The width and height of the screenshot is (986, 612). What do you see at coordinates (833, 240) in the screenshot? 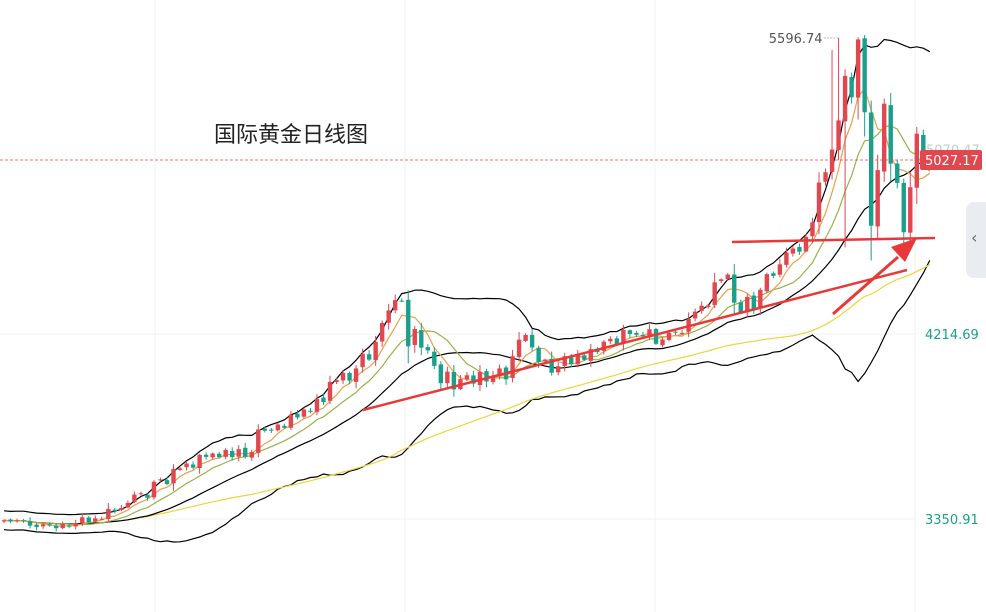
I see `support-line-horizontal` at bounding box center [833, 240].